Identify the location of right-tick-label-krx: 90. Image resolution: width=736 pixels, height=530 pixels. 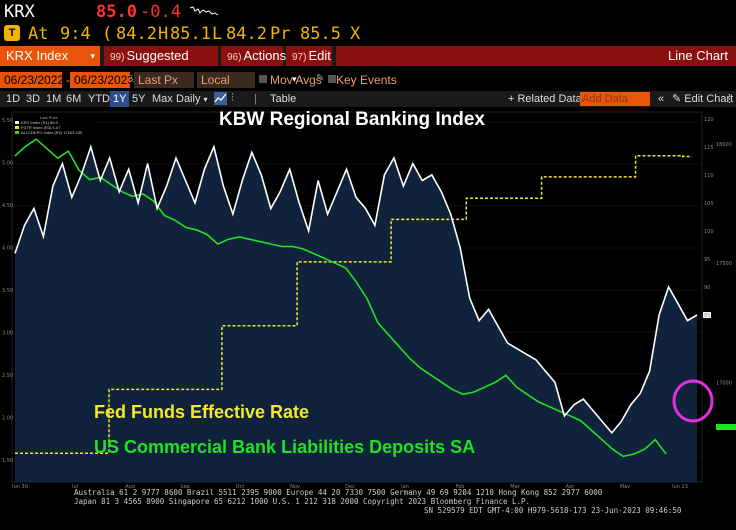
(707, 288).